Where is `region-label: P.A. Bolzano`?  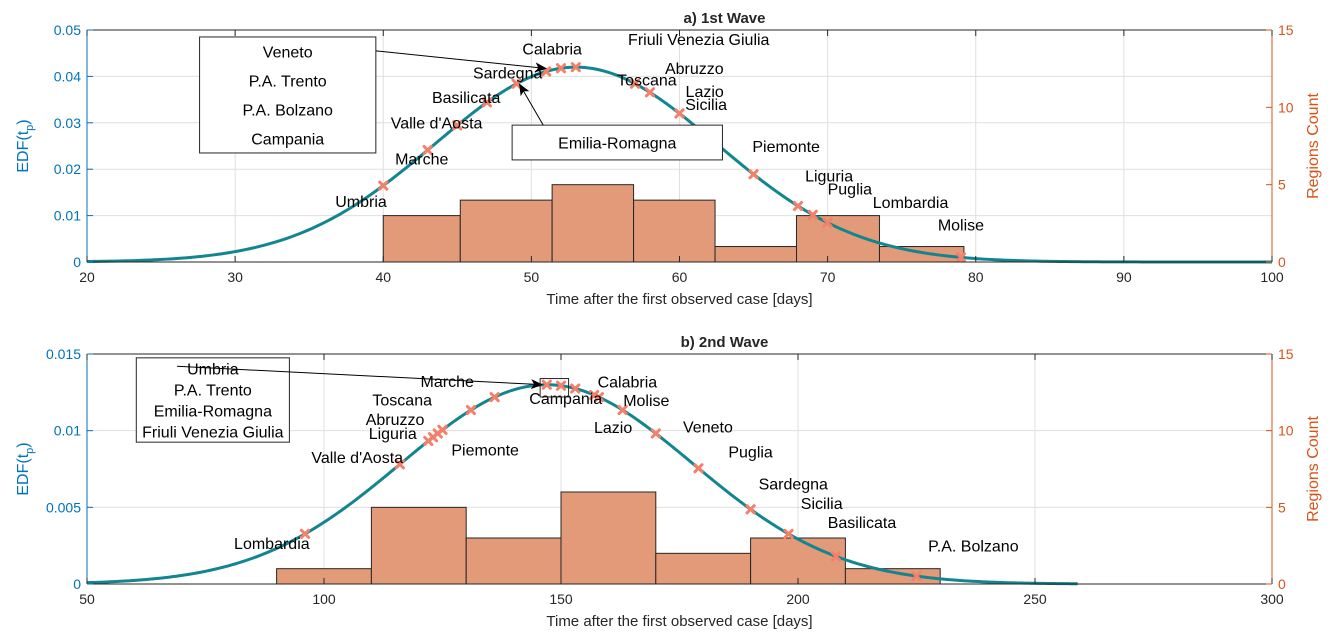
region-label: P.A. Bolzano is located at coordinates (973, 546).